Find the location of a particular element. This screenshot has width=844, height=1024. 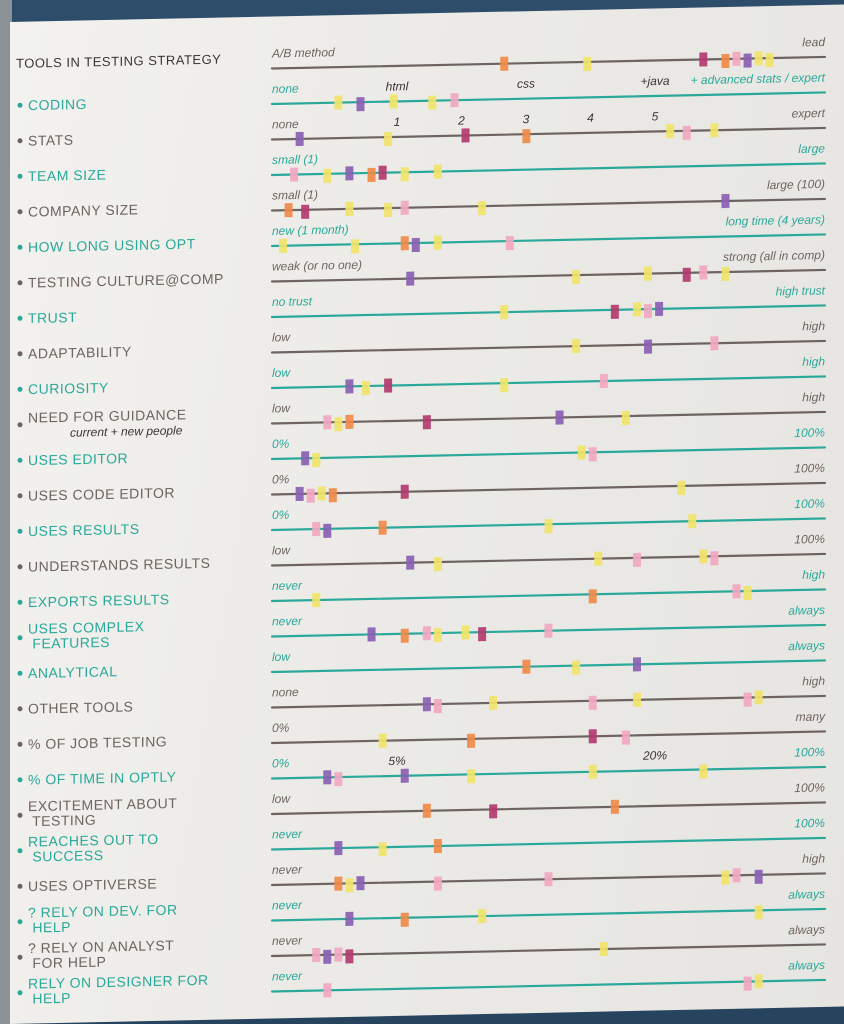

scale-tick-label: 5 is located at coordinates (655, 116).